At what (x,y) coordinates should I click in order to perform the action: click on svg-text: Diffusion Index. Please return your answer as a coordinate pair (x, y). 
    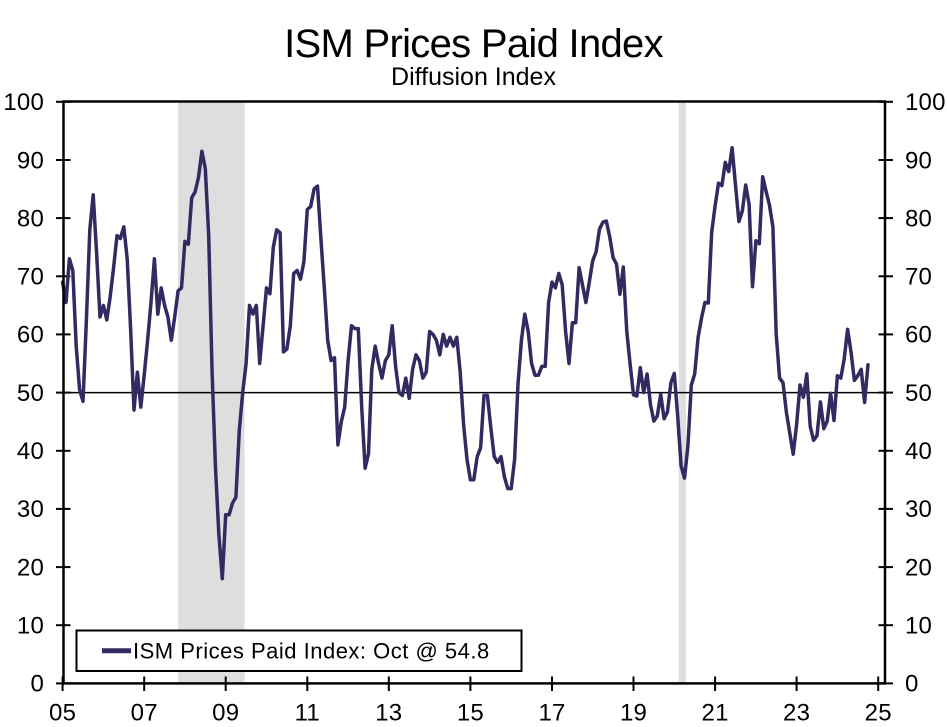
    Looking at the image, I should click on (473, 77).